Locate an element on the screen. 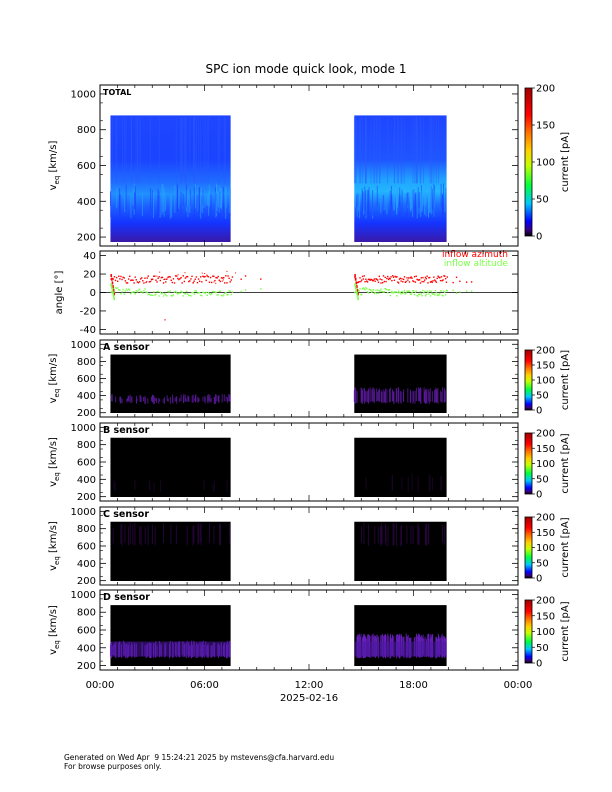  colorbar-tick-label: 150 is located at coordinates (545, 126).